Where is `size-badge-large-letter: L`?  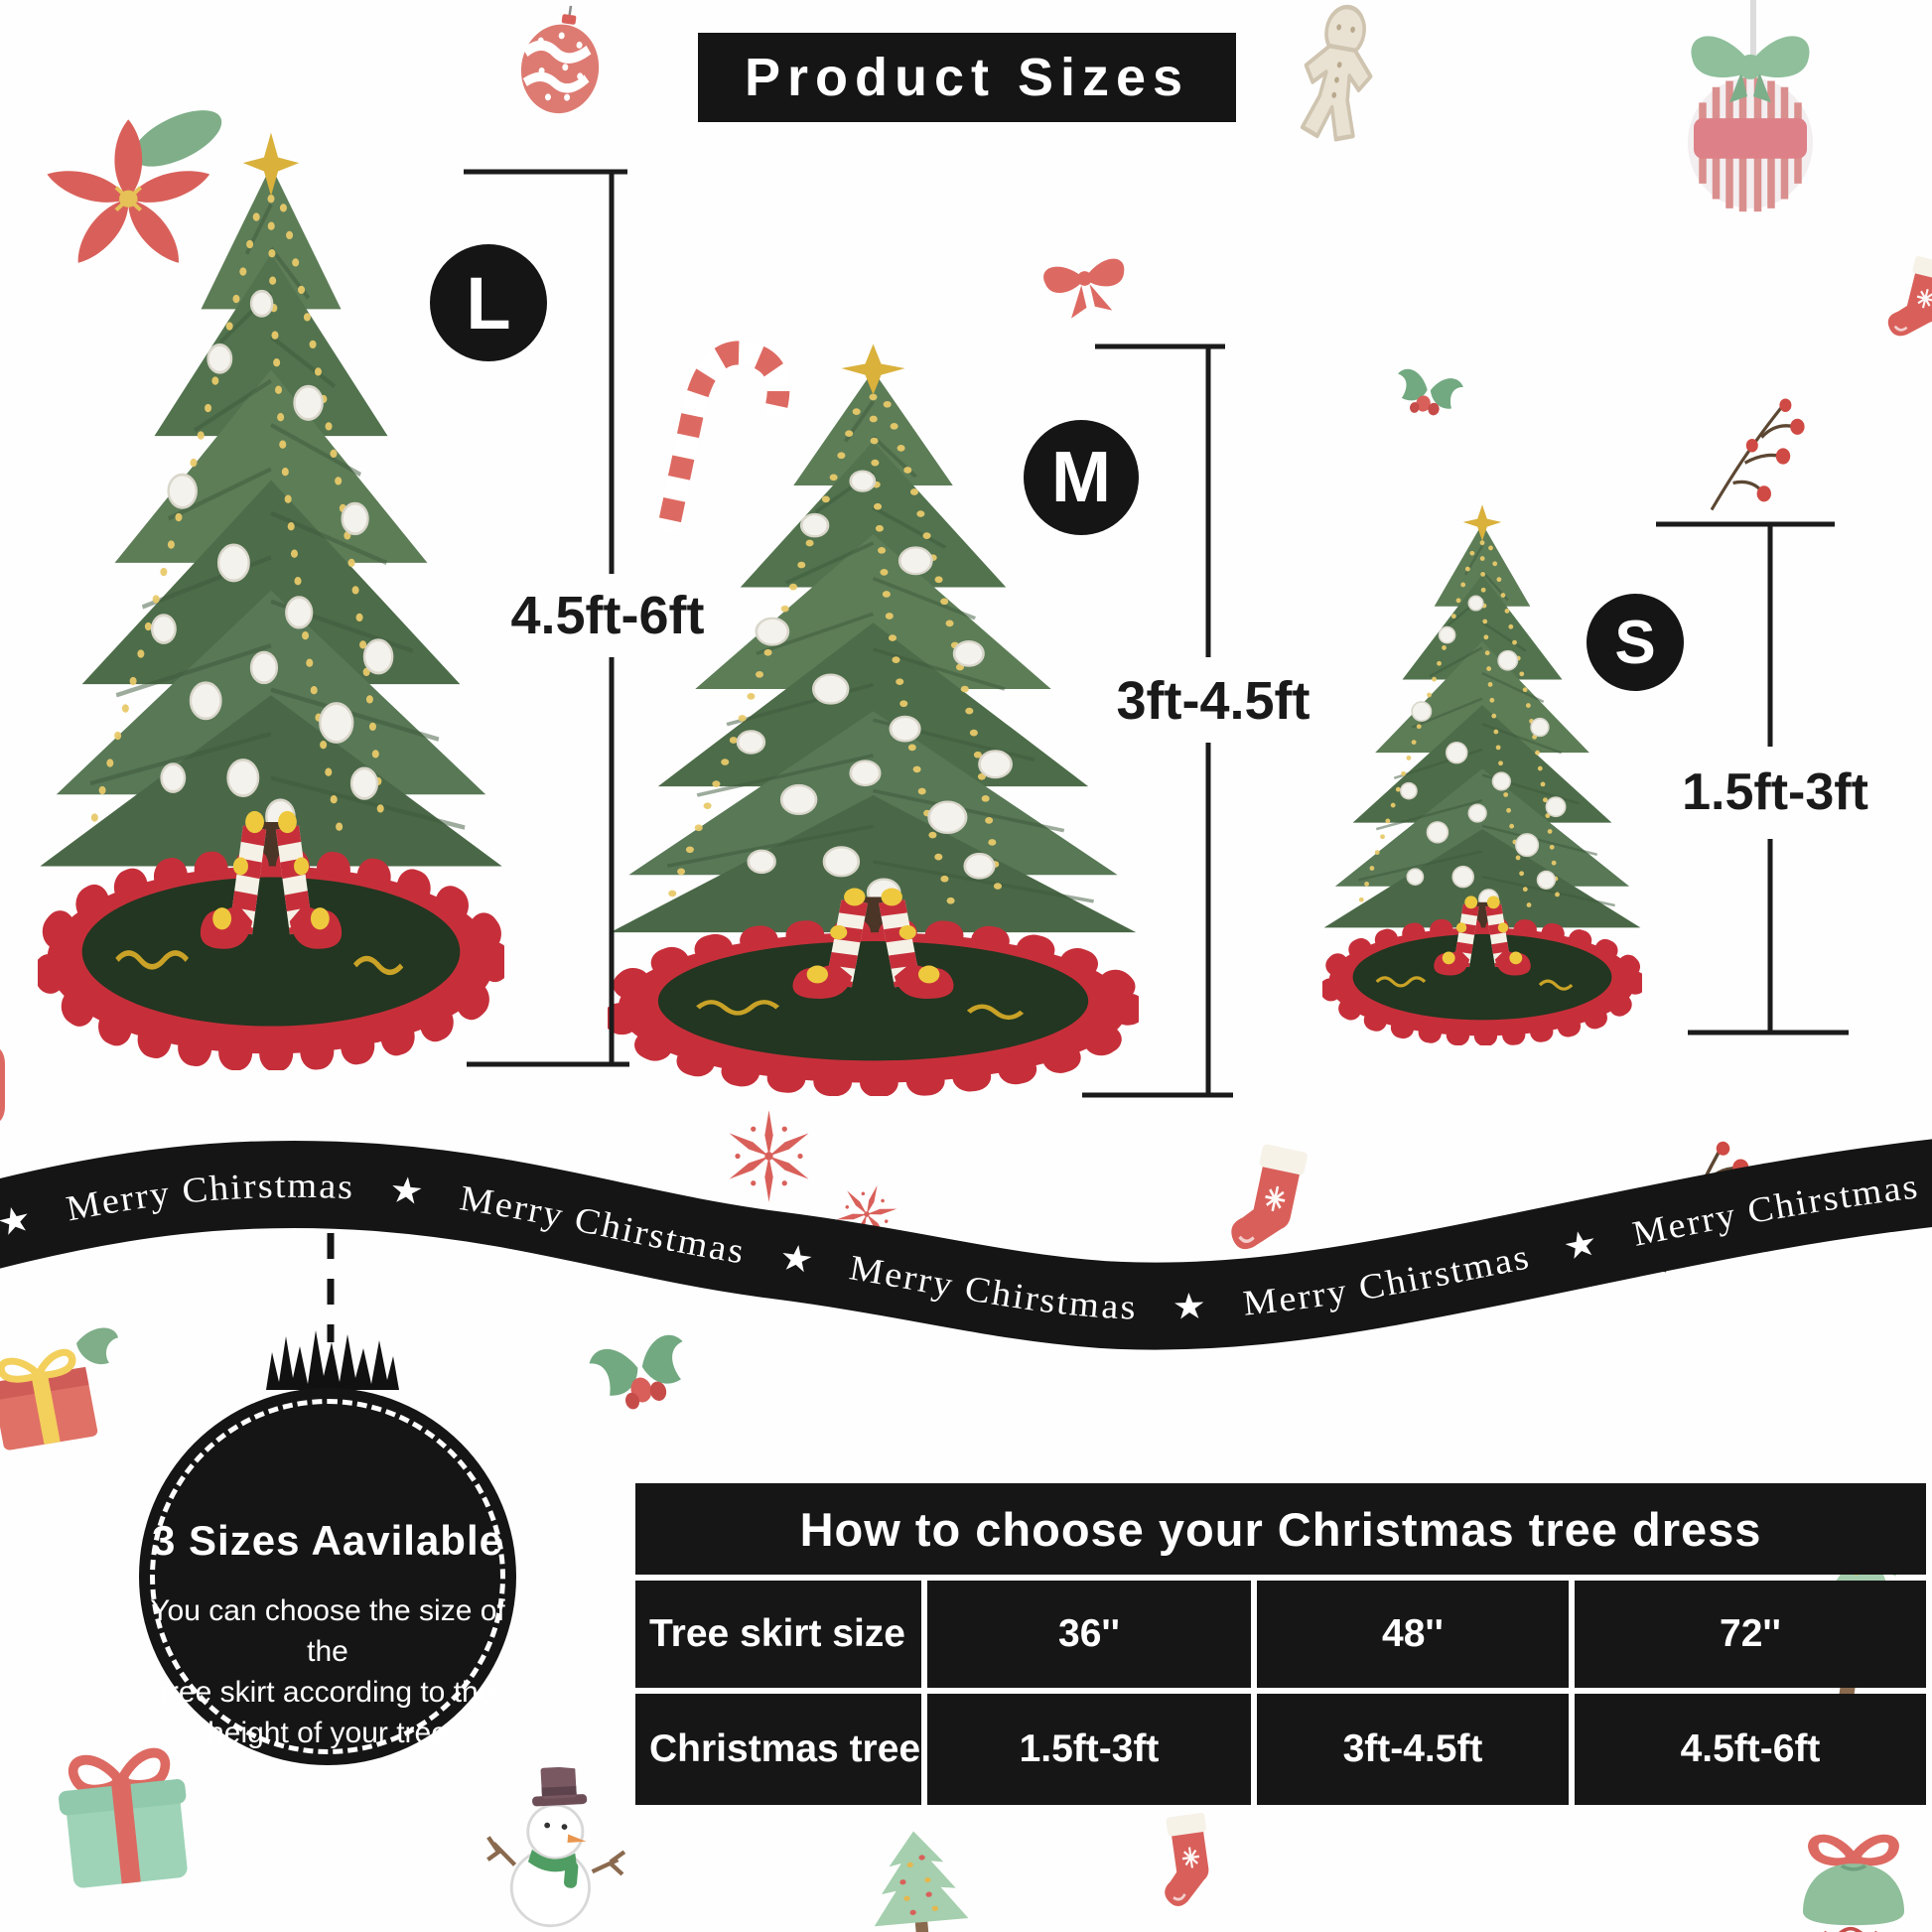
size-badge-large-letter: L is located at coordinates (489, 303).